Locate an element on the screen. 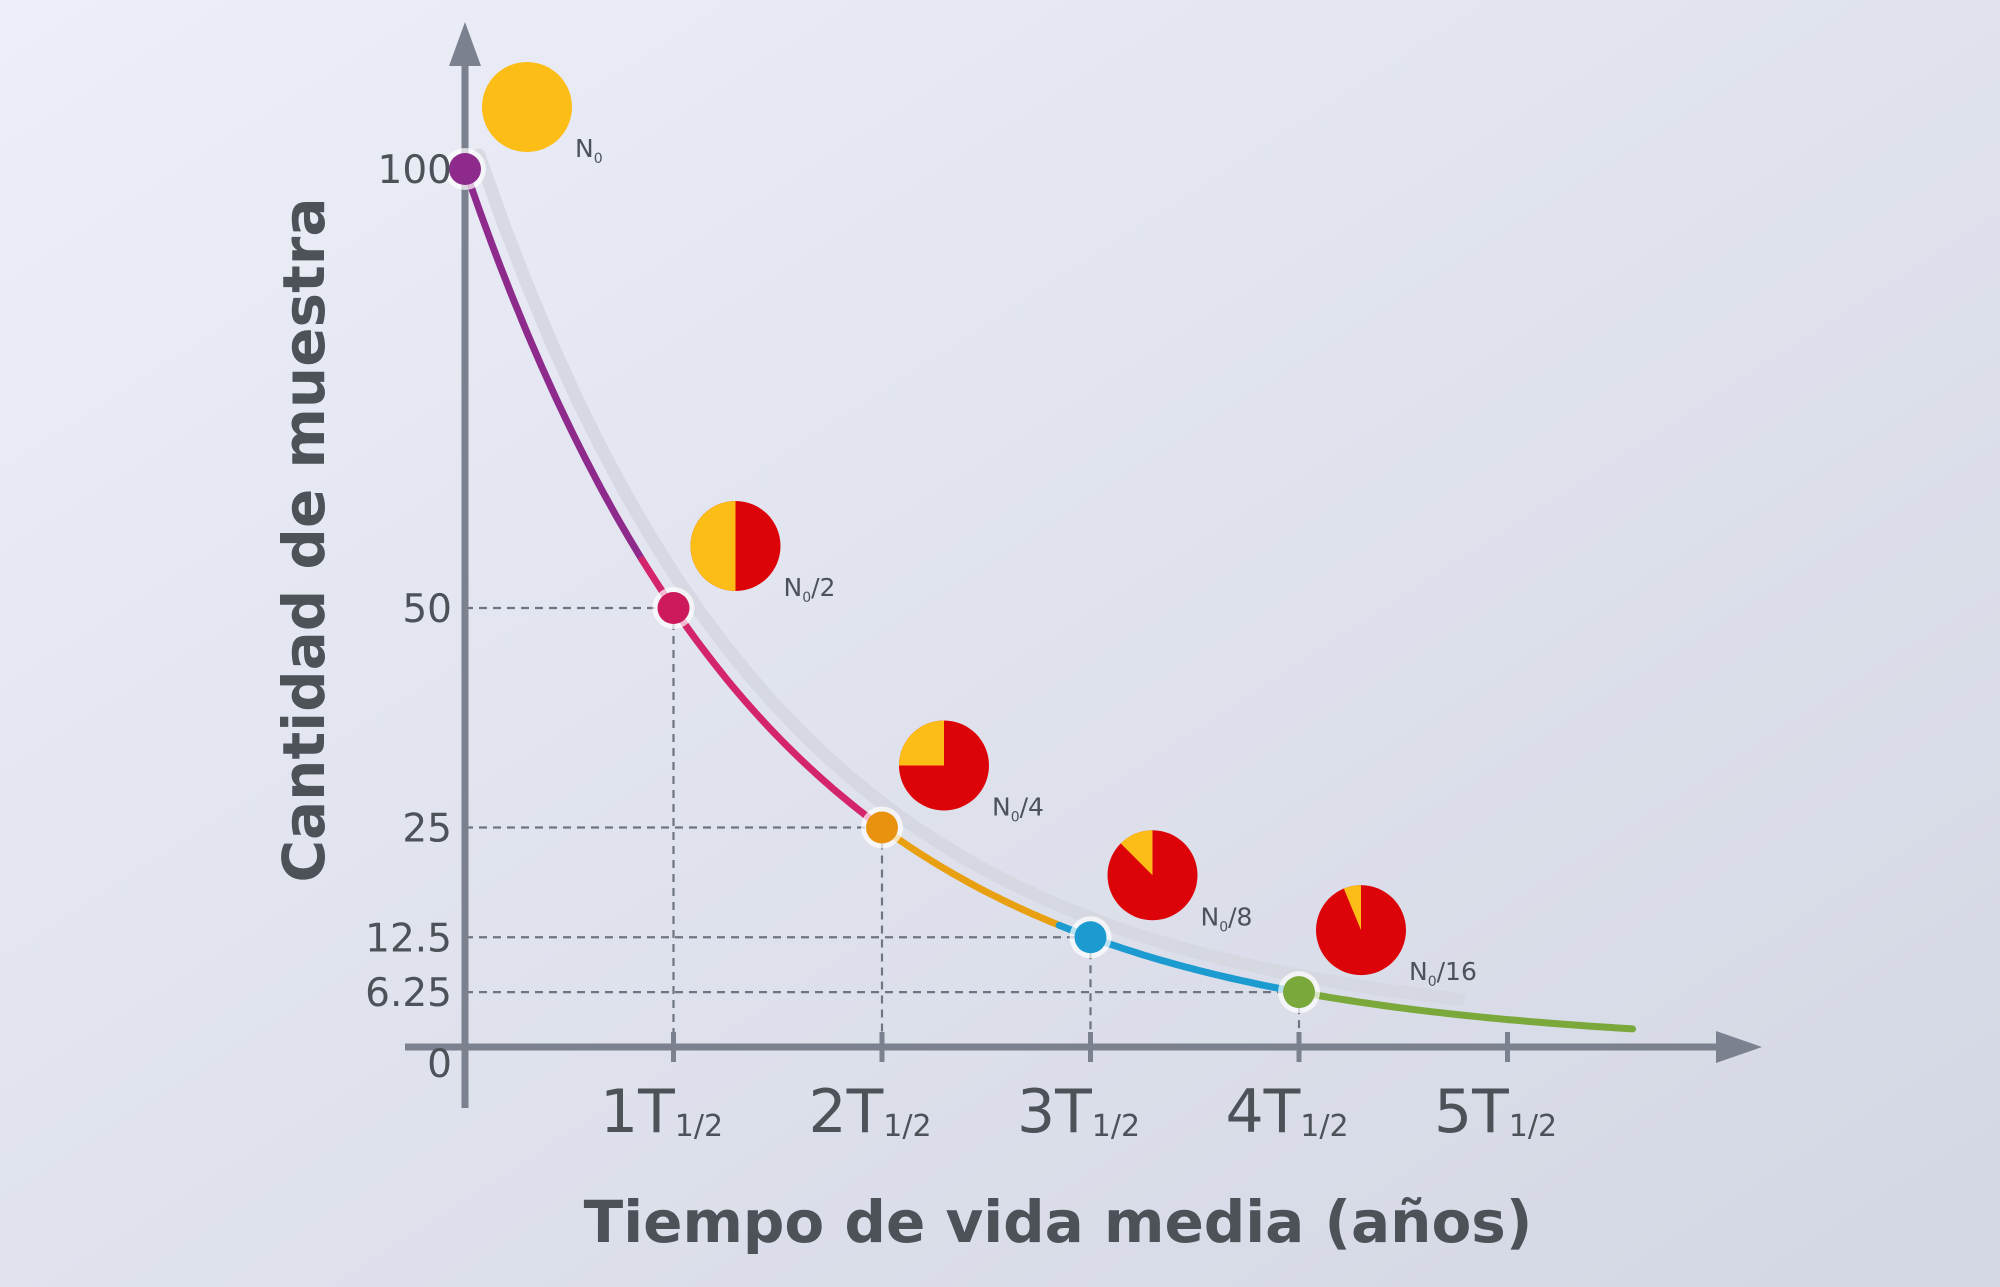  pie-2: N0/4 is located at coordinates (971, 773).